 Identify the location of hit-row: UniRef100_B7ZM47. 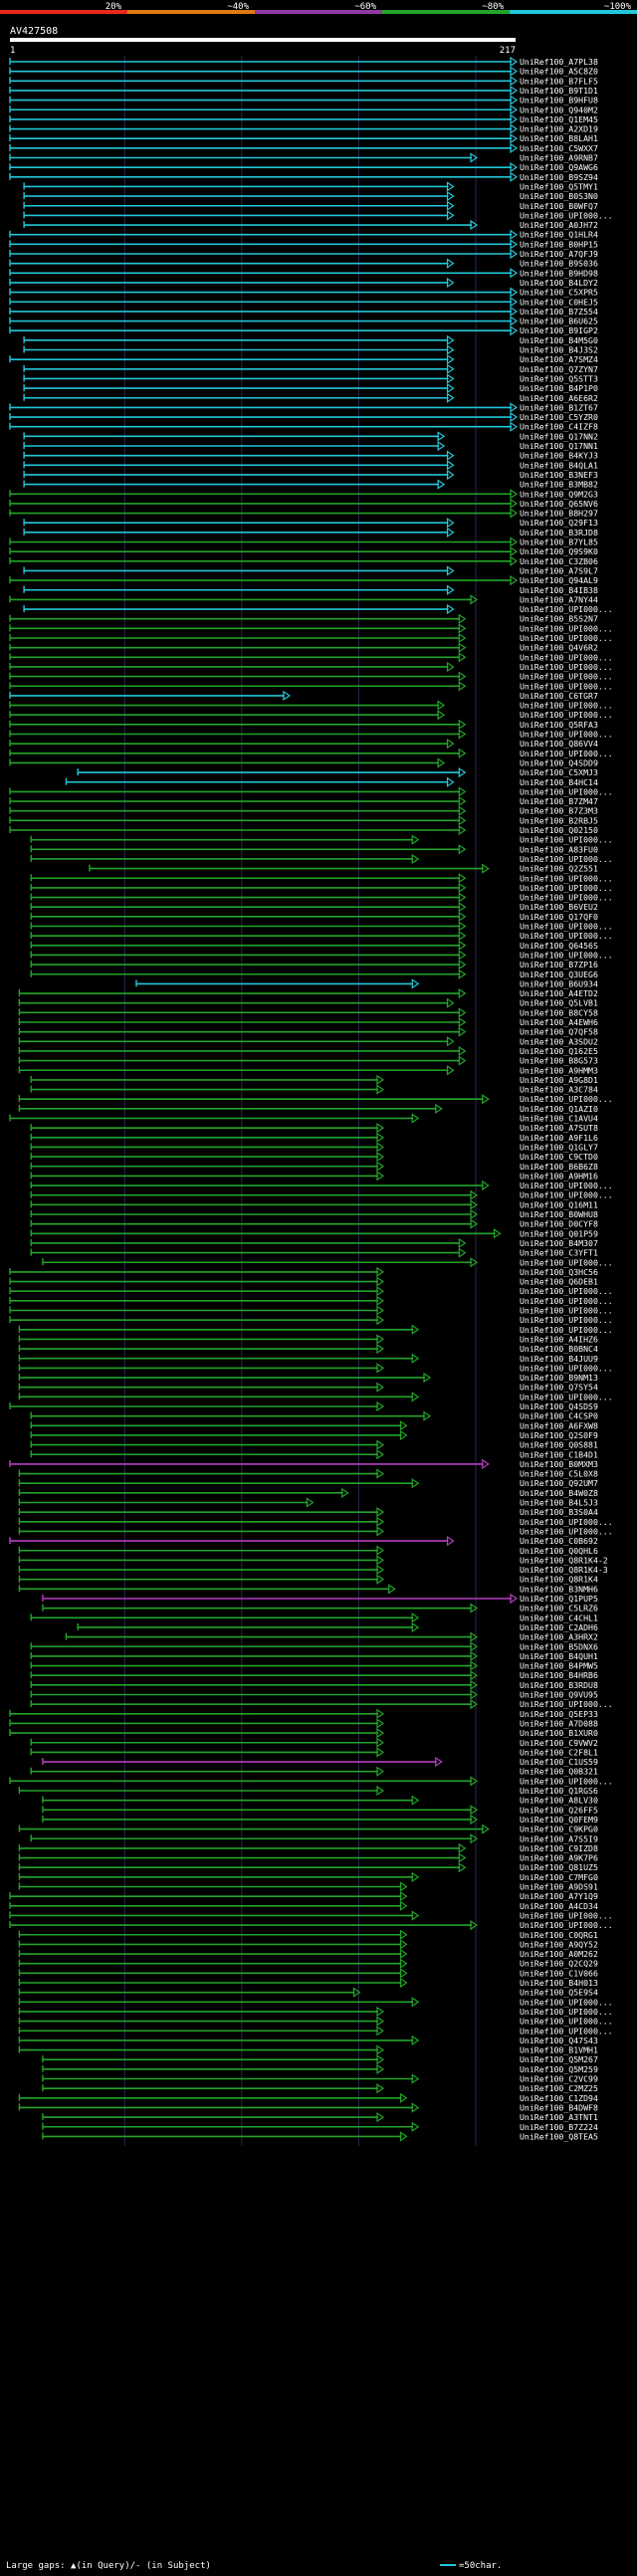
(303, 801).